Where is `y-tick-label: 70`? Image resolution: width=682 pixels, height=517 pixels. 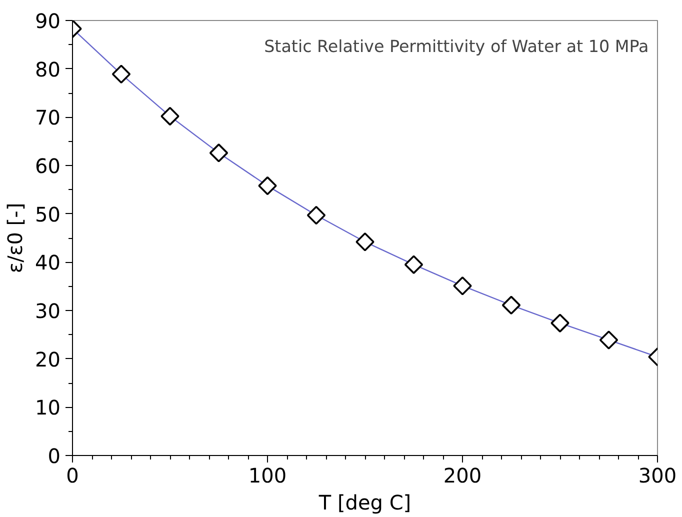 y-tick-label: 70 is located at coordinates (48, 118).